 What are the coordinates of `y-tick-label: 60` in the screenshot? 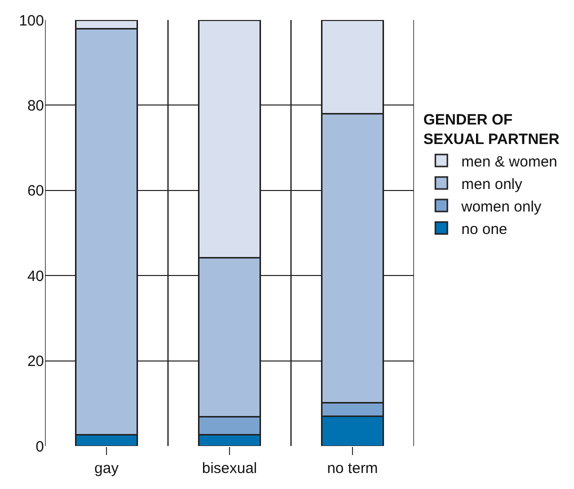 It's located at (35, 191).